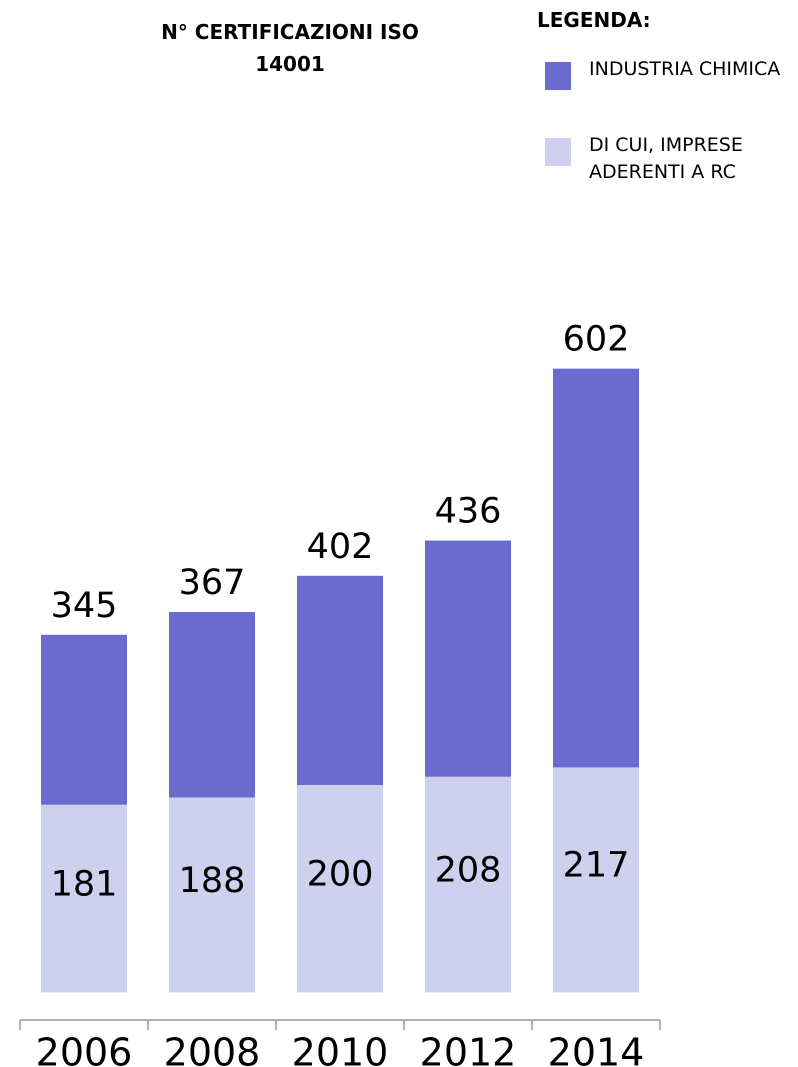 The height and width of the screenshot is (1067, 798). I want to click on data-label: 217, so click(596, 866).